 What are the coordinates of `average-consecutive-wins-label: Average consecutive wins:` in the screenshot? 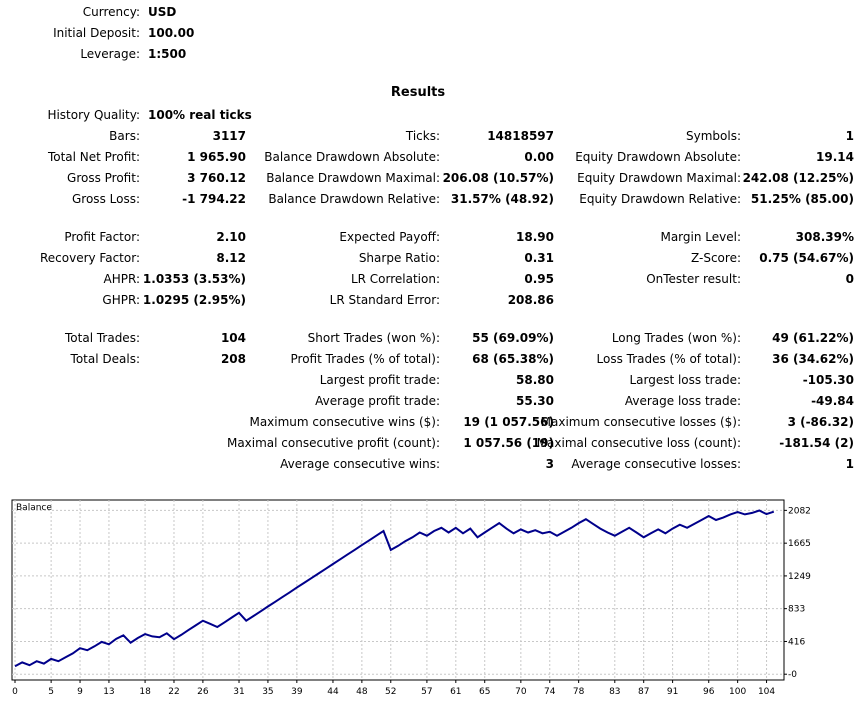 It's located at (360, 464).